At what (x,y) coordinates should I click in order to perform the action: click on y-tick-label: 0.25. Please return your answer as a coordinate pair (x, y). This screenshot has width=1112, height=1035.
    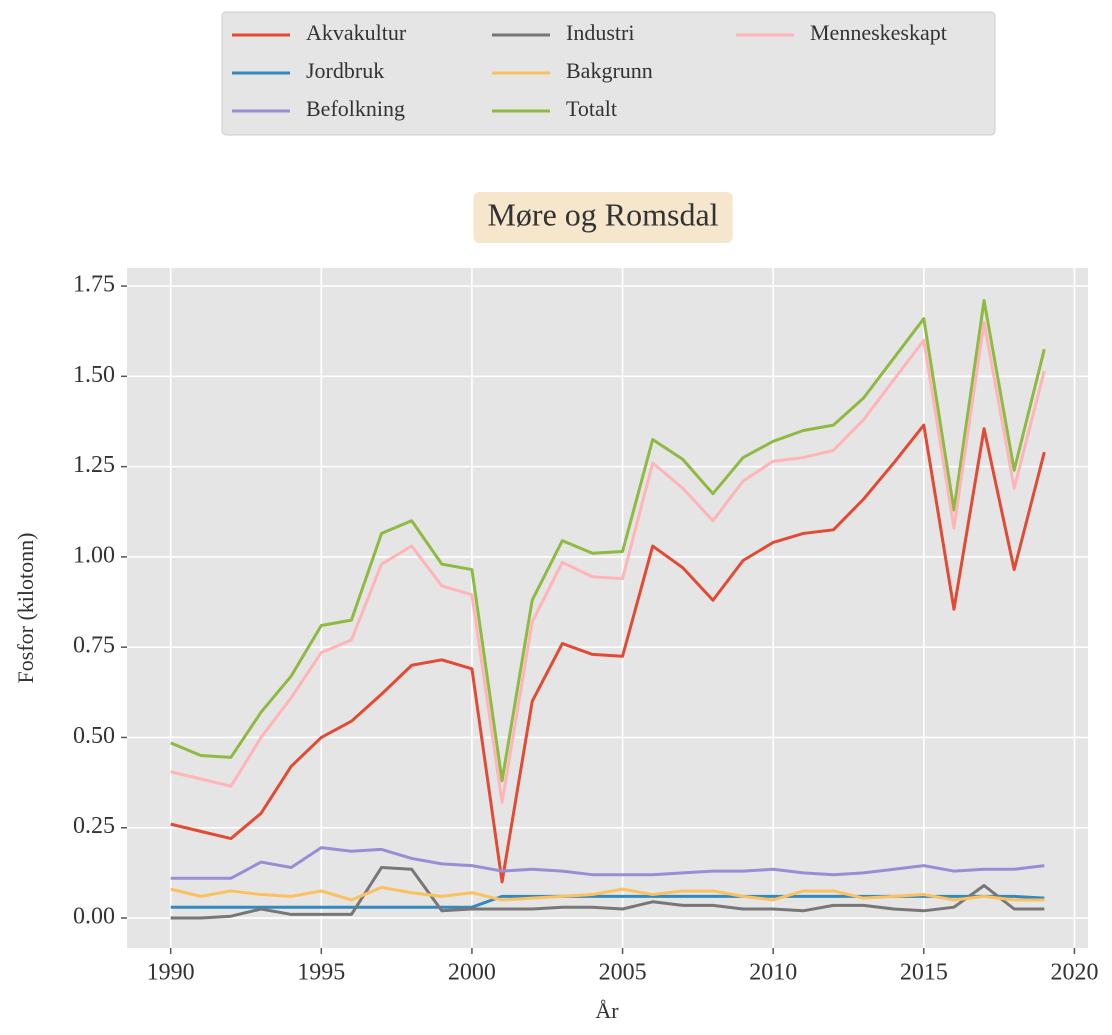
    Looking at the image, I should click on (94, 826).